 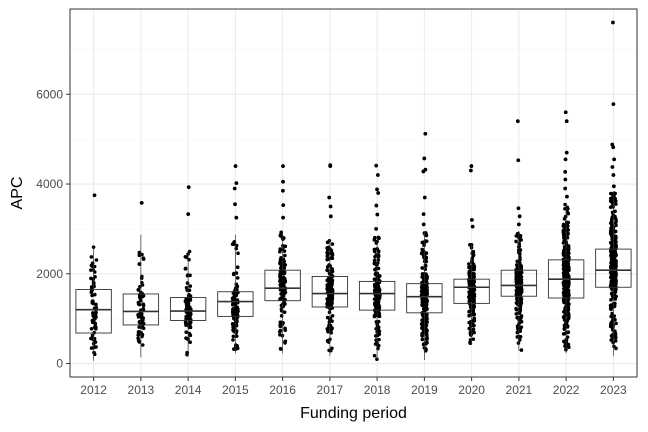 I want to click on box-2020, so click(x=471, y=294).